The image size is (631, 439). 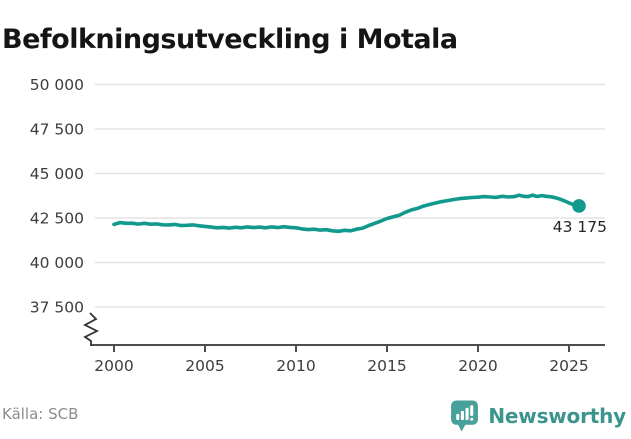 I want to click on y-tick-label: 42 500, so click(x=57, y=219).